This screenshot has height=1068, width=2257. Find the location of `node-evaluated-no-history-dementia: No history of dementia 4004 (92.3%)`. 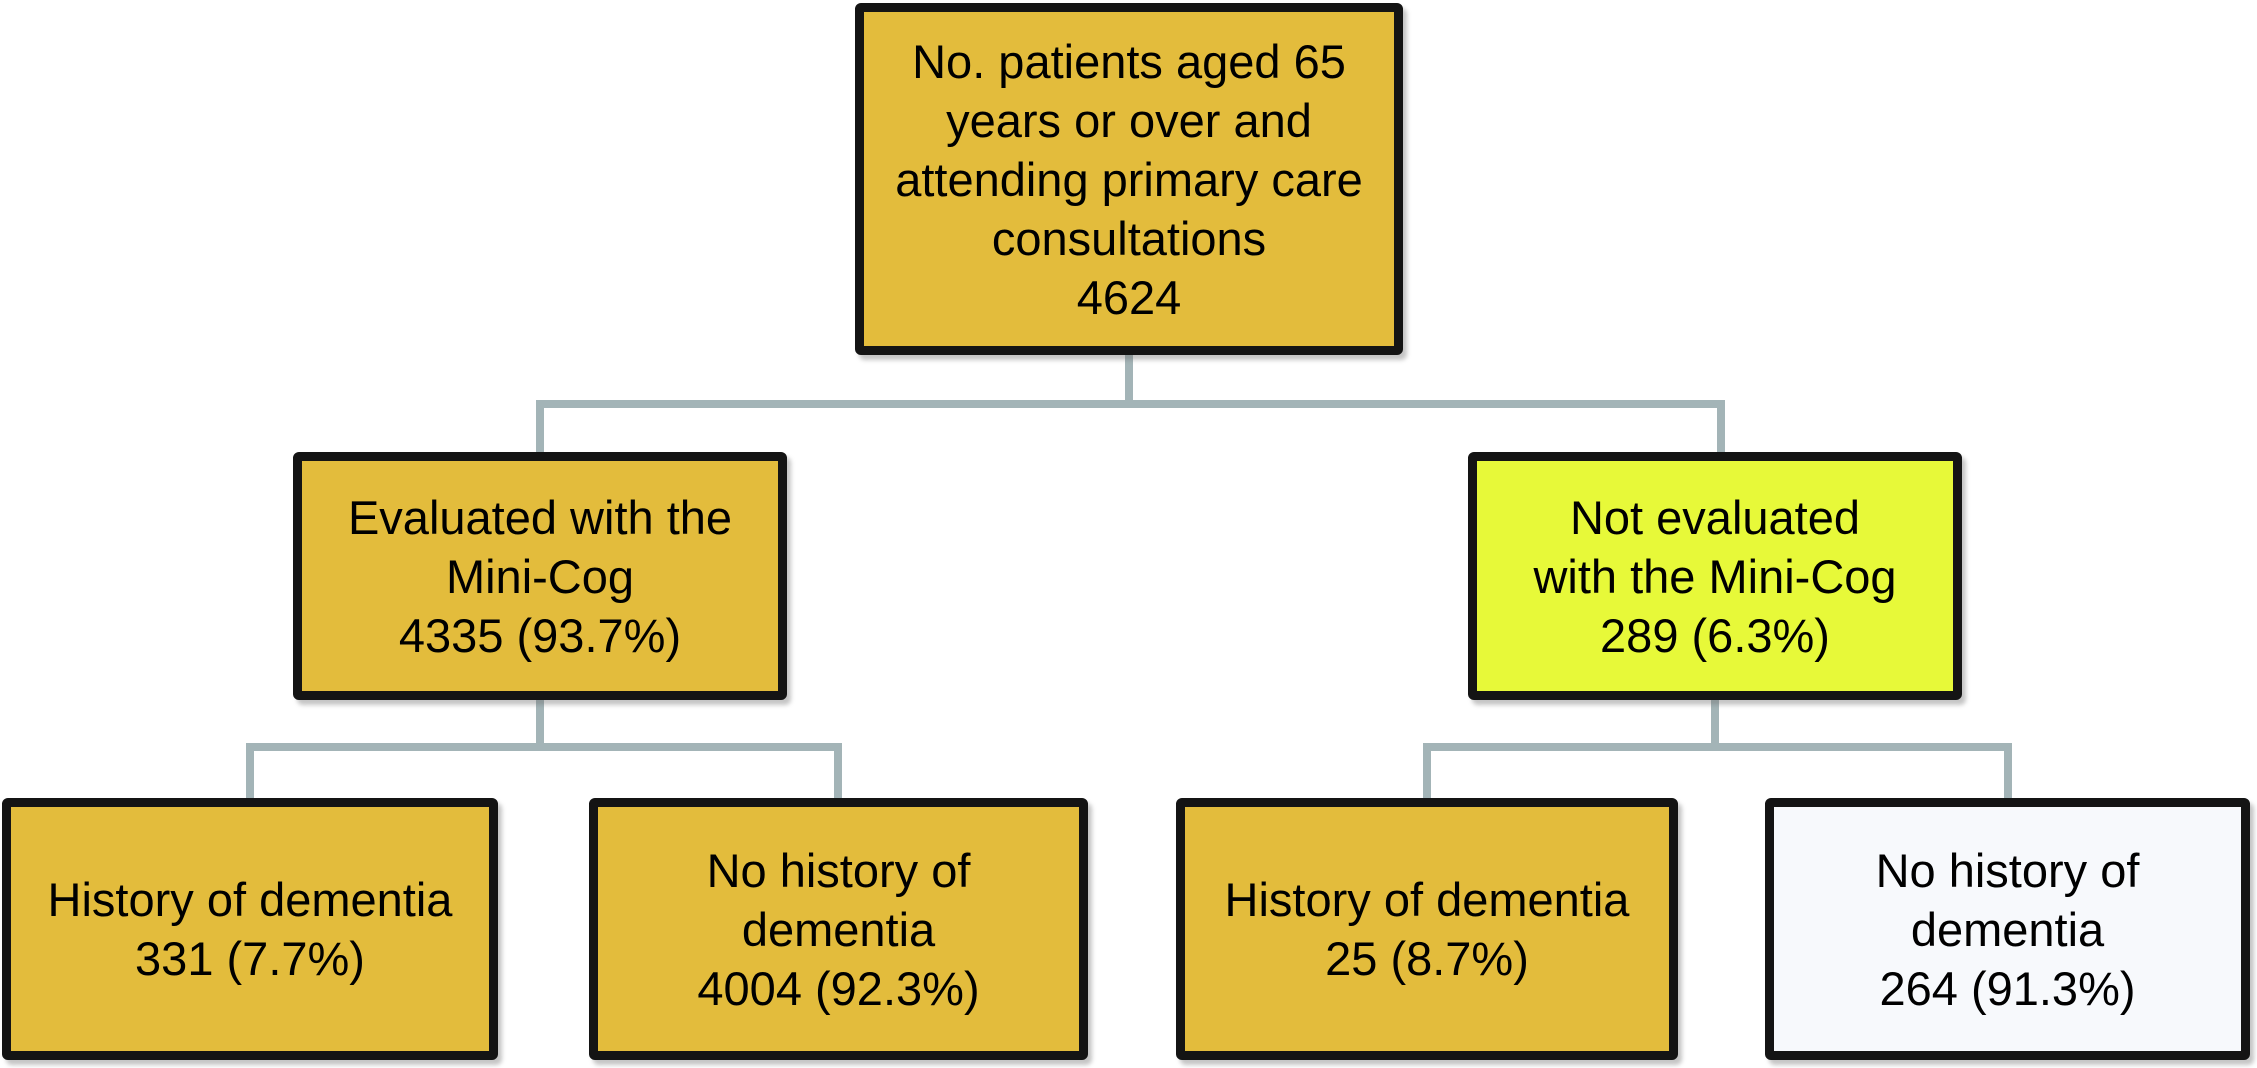

node-evaluated-no-history-dementia: No history of dementia 4004 (92.3%) is located at coordinates (838, 929).